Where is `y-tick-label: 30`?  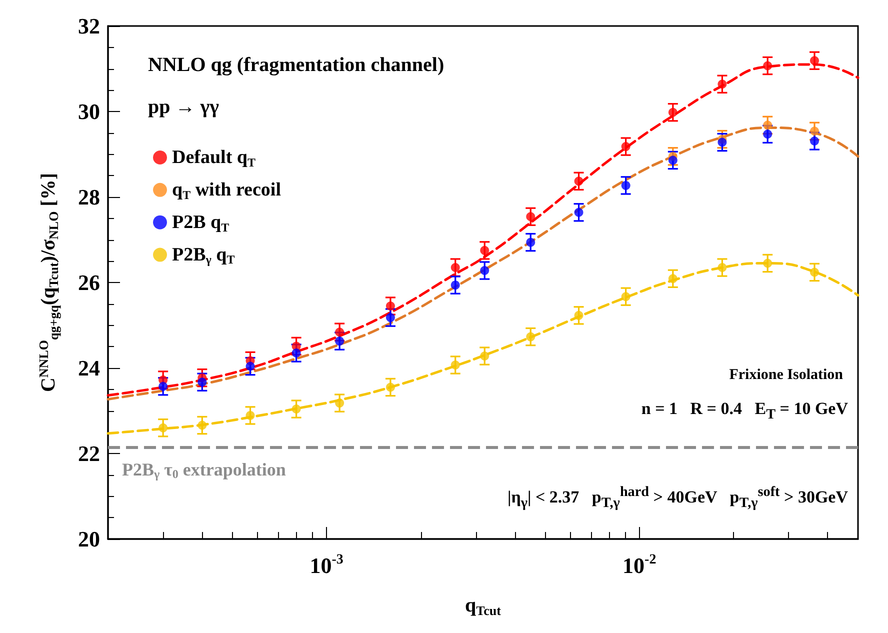
y-tick-label: 30 is located at coordinates (89, 111).